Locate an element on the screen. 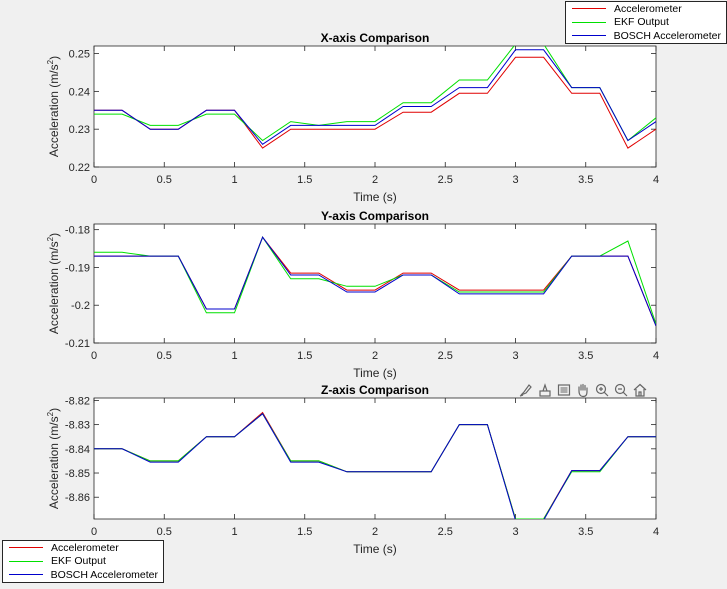  y-tick-label: -0.21 is located at coordinates (77, 344).